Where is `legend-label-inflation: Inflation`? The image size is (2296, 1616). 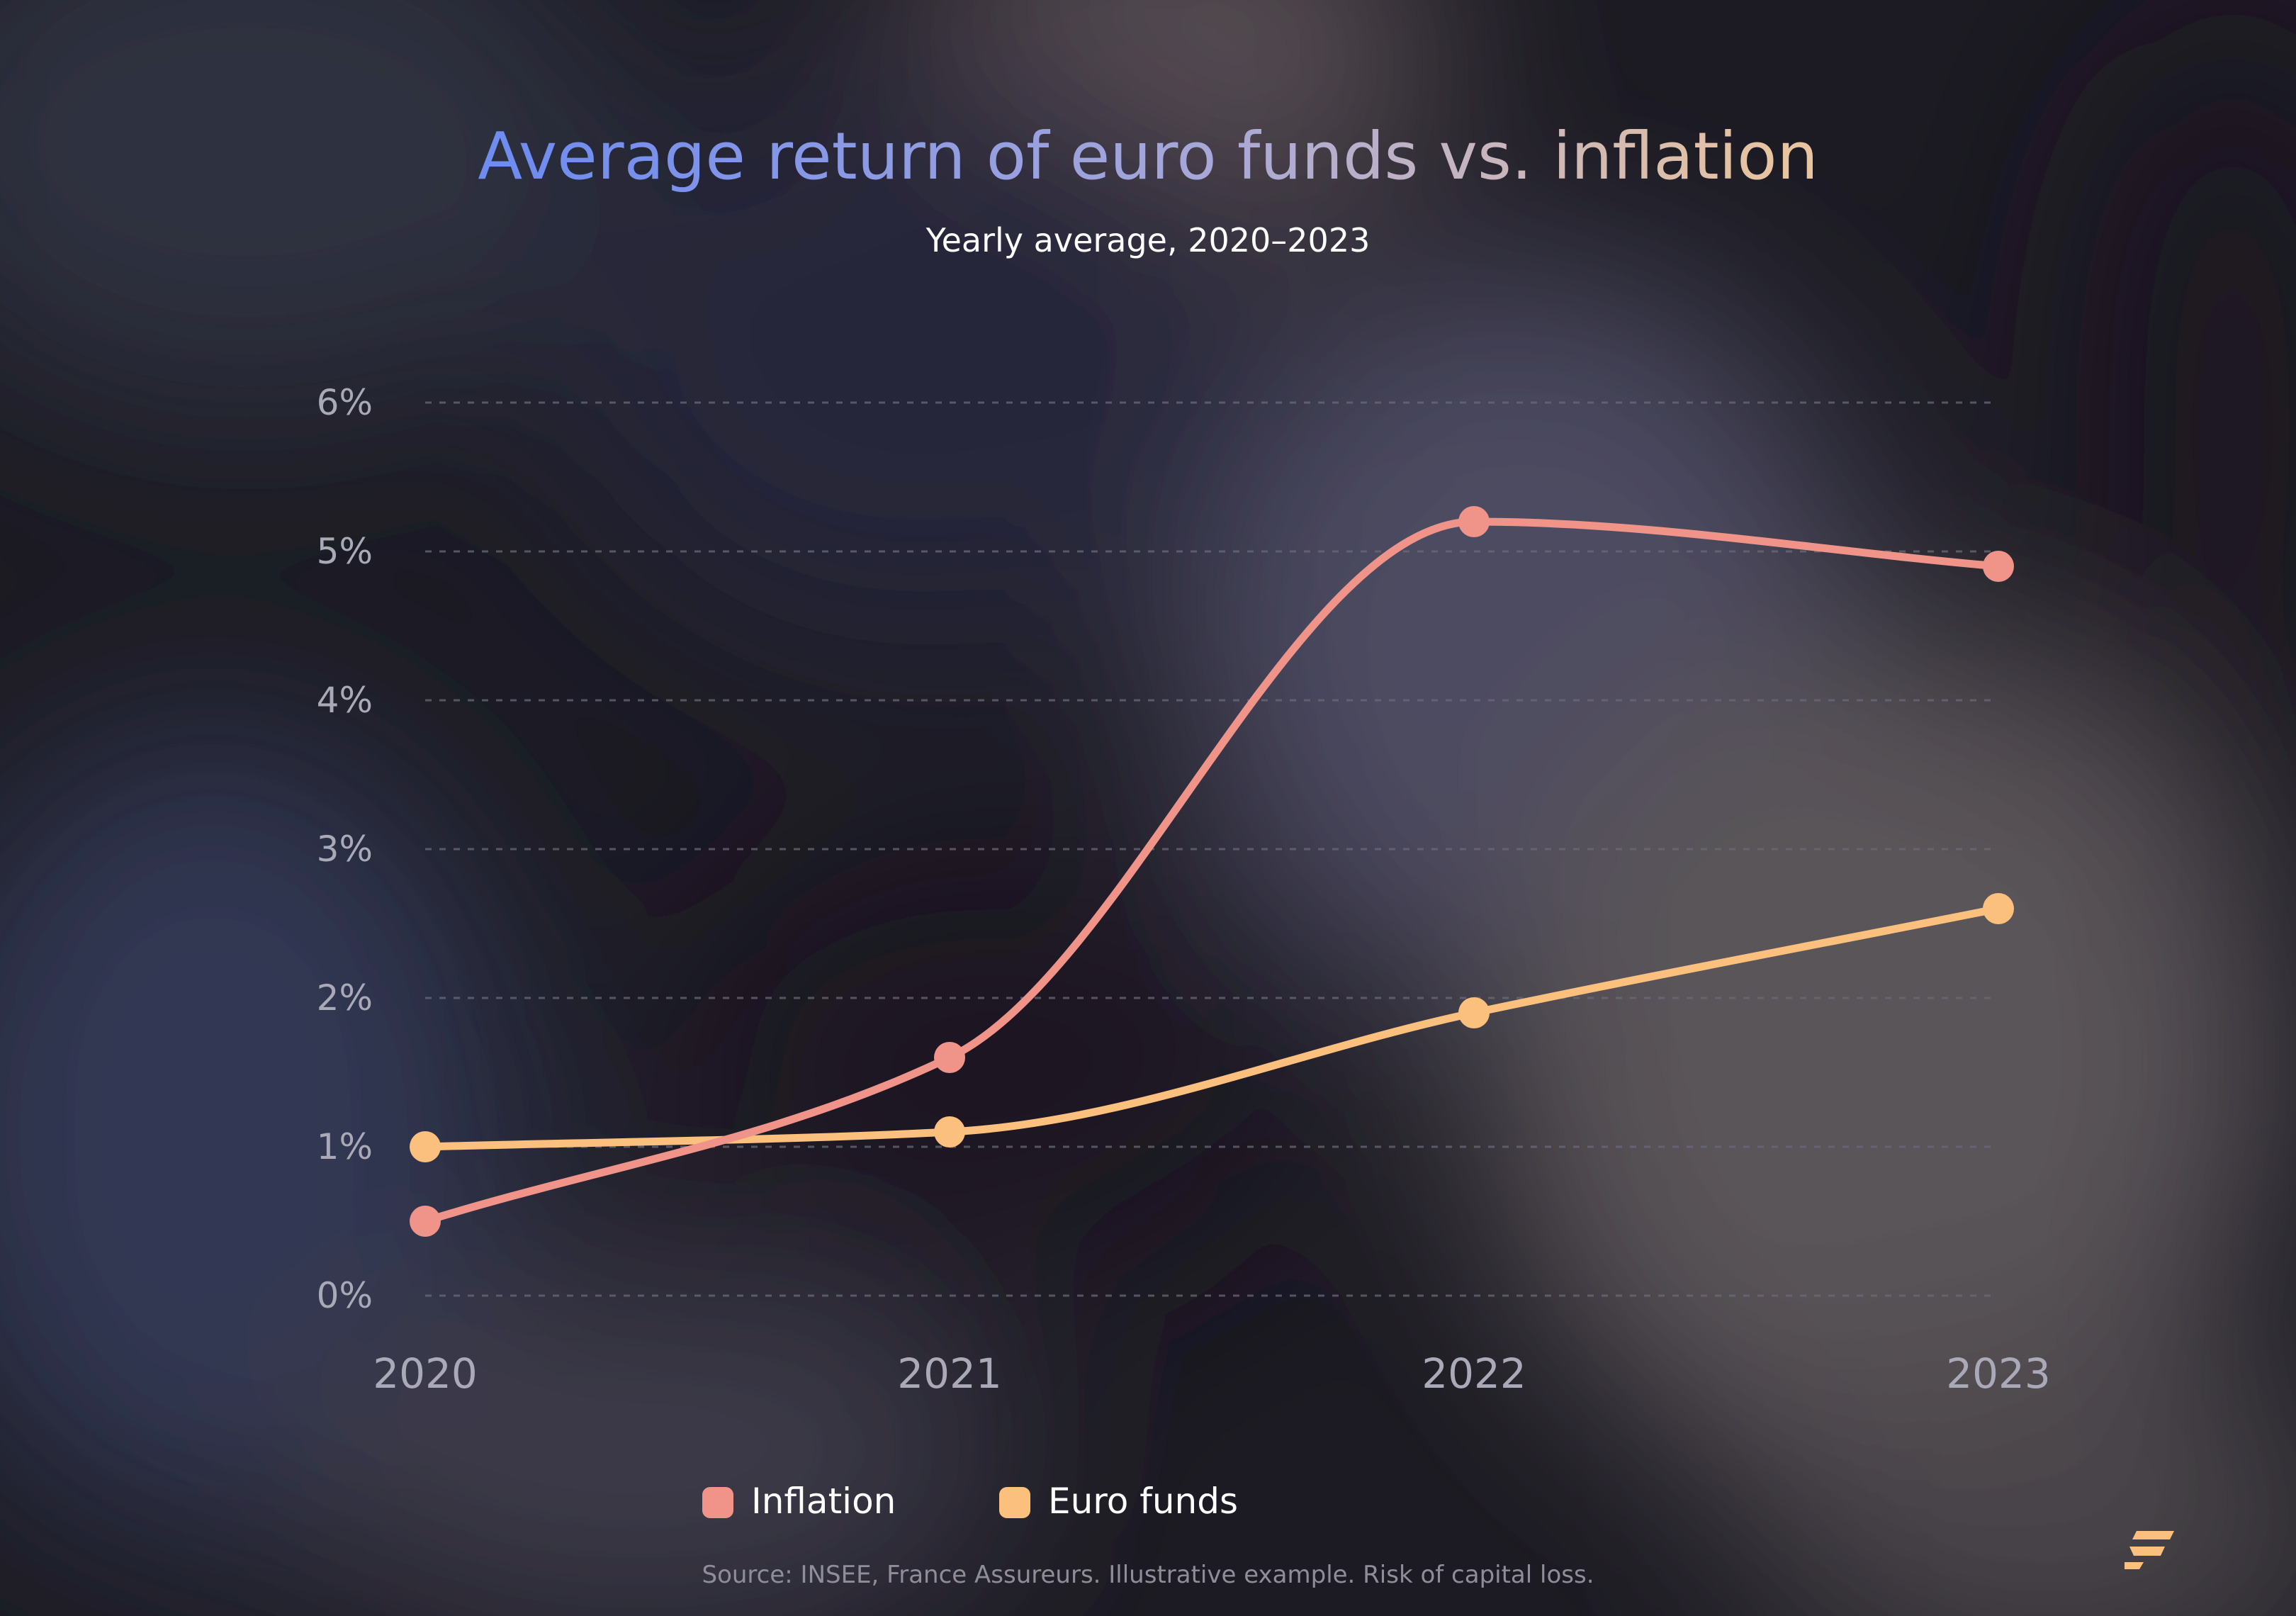 legend-label-inflation: Inflation is located at coordinates (823, 1501).